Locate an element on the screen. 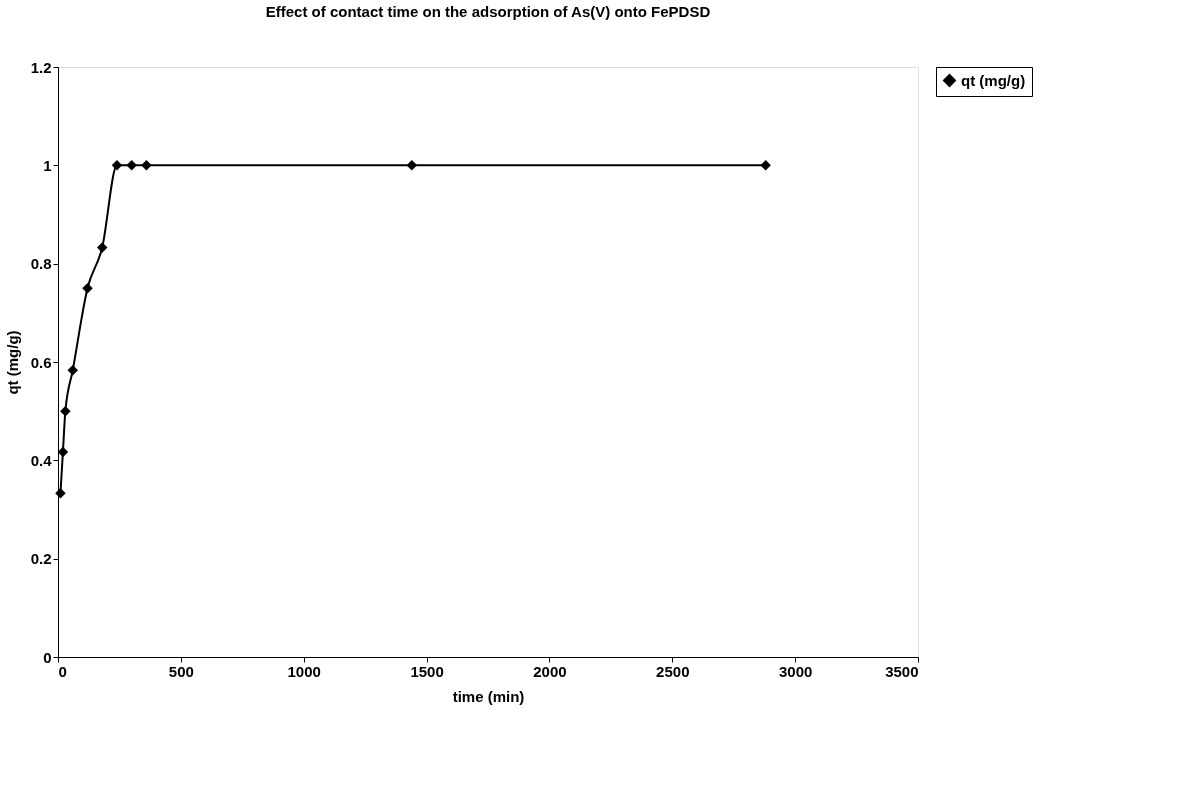 The width and height of the screenshot is (1187, 785). y-tick-label: 0.6 is located at coordinates (41, 362).